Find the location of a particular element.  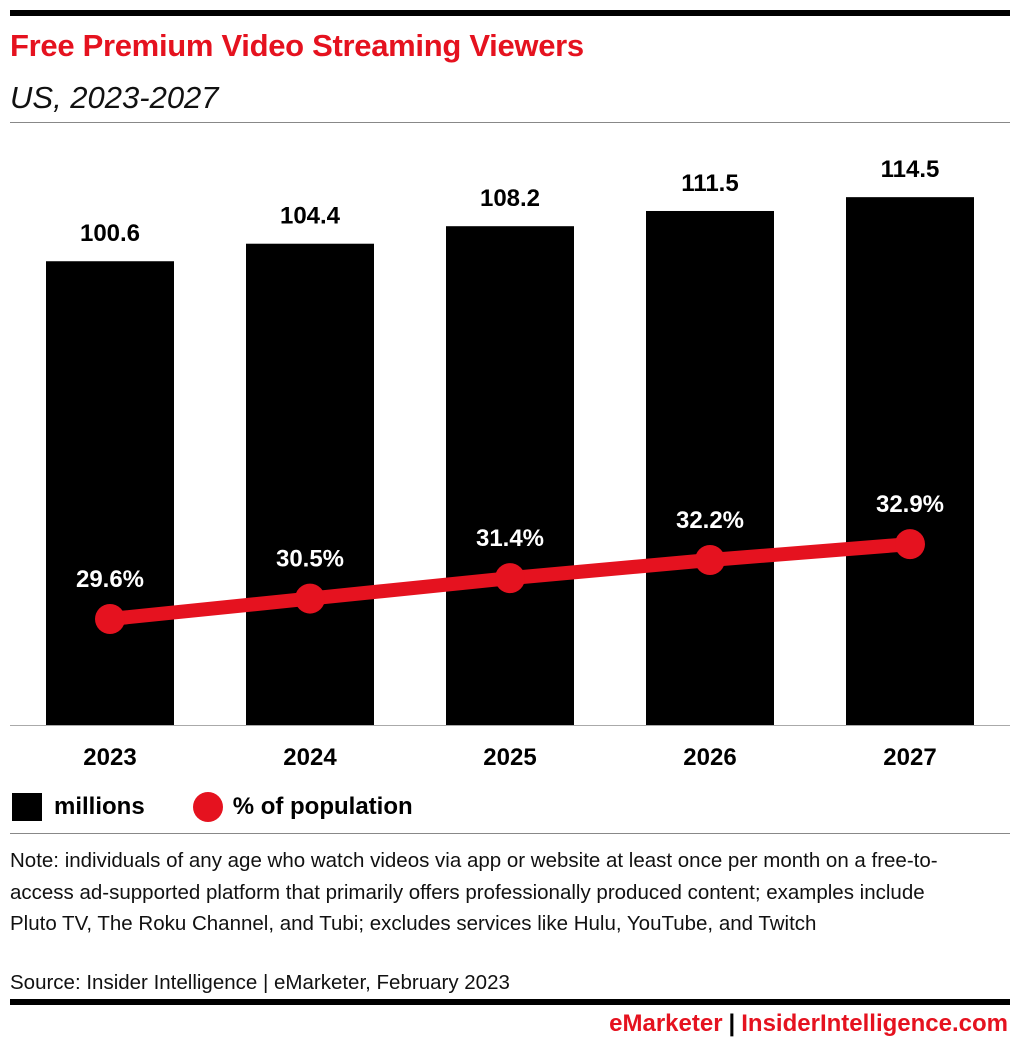

x-tick-label: 2025 is located at coordinates (509, 757).